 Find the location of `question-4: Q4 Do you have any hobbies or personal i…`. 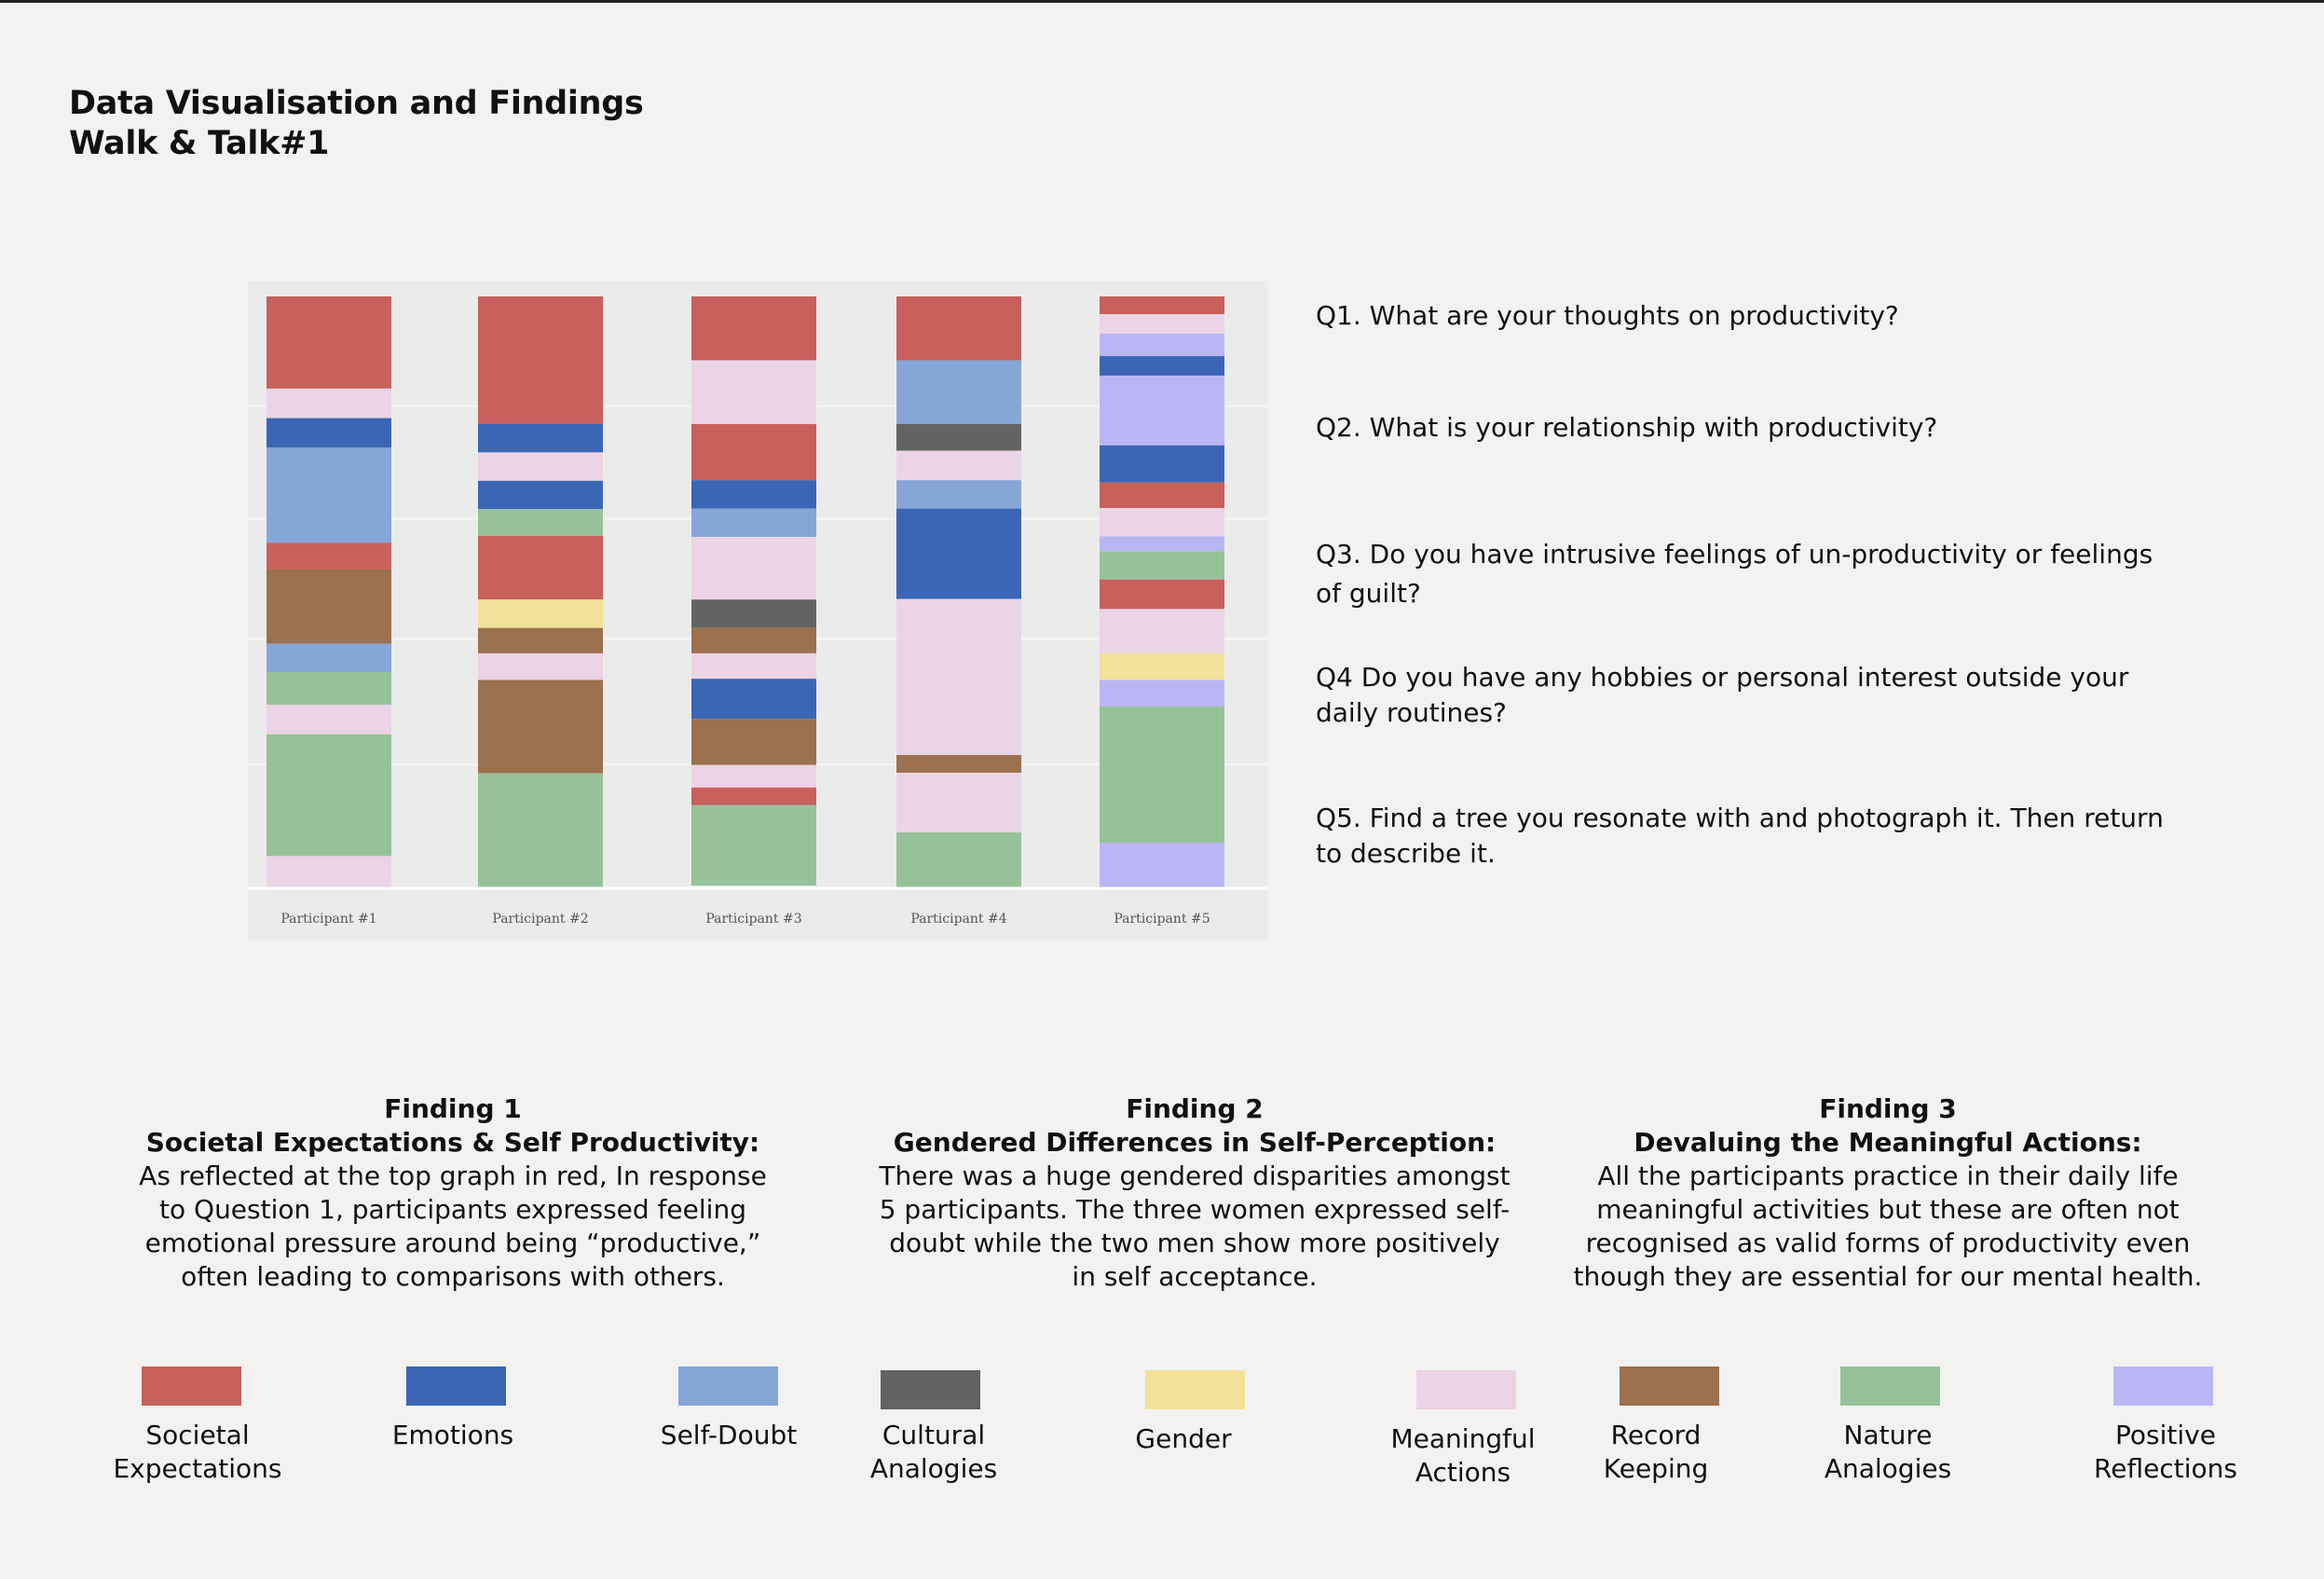

question-4: Q4 Do you have any hobbies or personal i… is located at coordinates (1735, 695).